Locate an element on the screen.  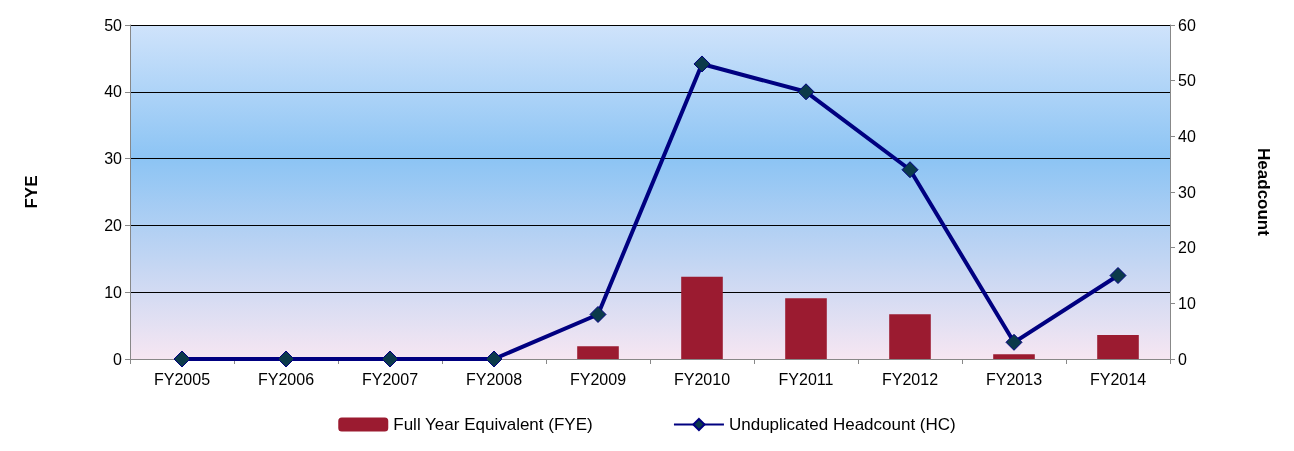
y-tick-label: 10 is located at coordinates (113, 292).